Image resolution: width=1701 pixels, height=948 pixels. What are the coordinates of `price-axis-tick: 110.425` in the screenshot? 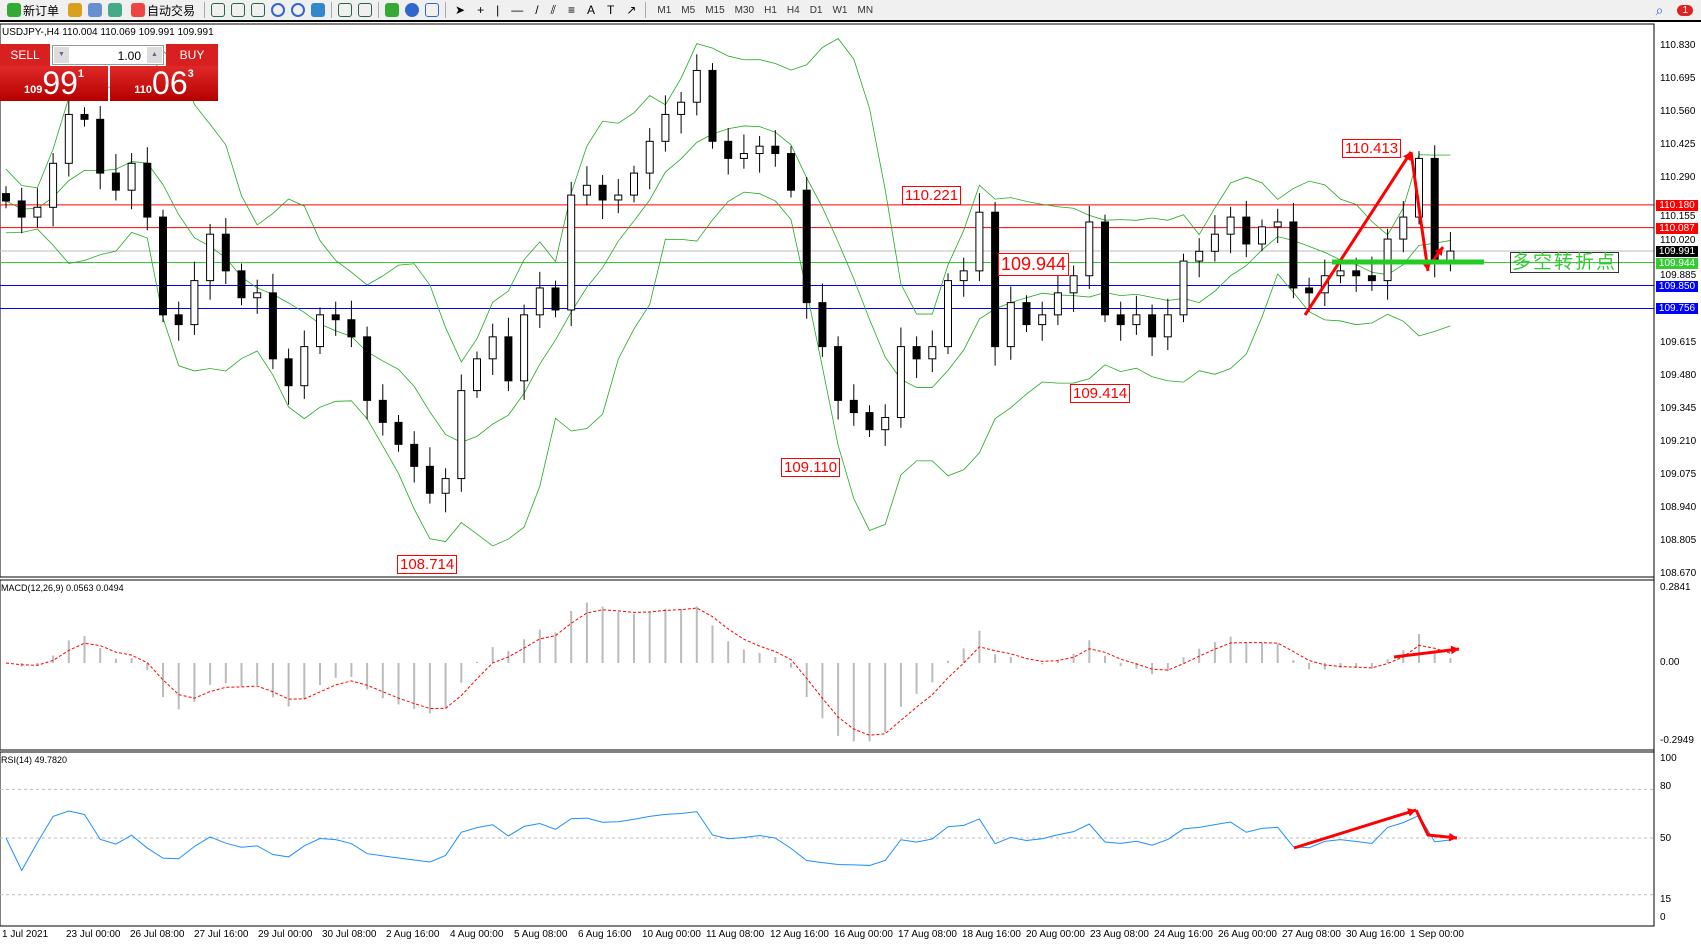 It's located at (1678, 144).